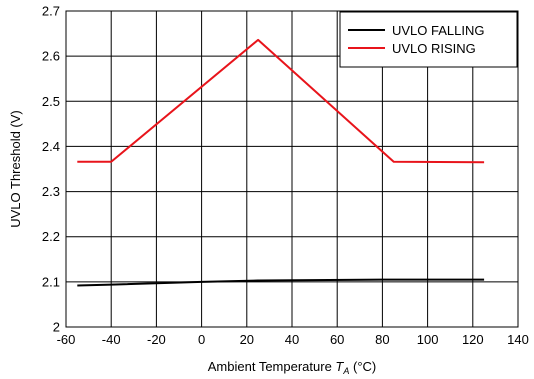 Image resolution: width=534 pixels, height=379 pixels. I want to click on x-axis-title-prefix: Ambient Temperature, so click(272, 366).